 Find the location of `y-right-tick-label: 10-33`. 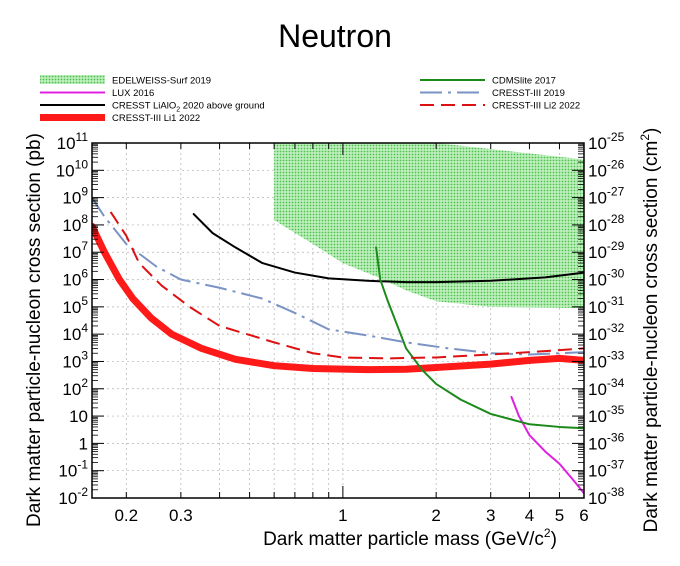

y-right-tick-label: 10-33 is located at coordinates (606, 359).